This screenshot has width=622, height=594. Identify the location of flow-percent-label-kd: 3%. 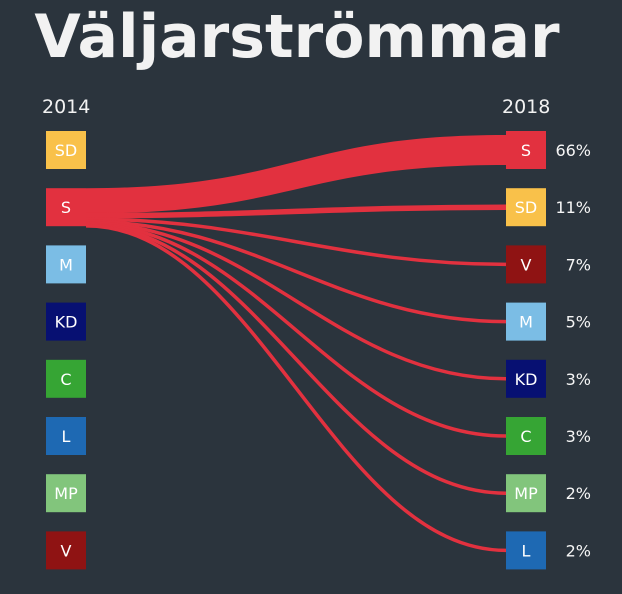
(578, 379).